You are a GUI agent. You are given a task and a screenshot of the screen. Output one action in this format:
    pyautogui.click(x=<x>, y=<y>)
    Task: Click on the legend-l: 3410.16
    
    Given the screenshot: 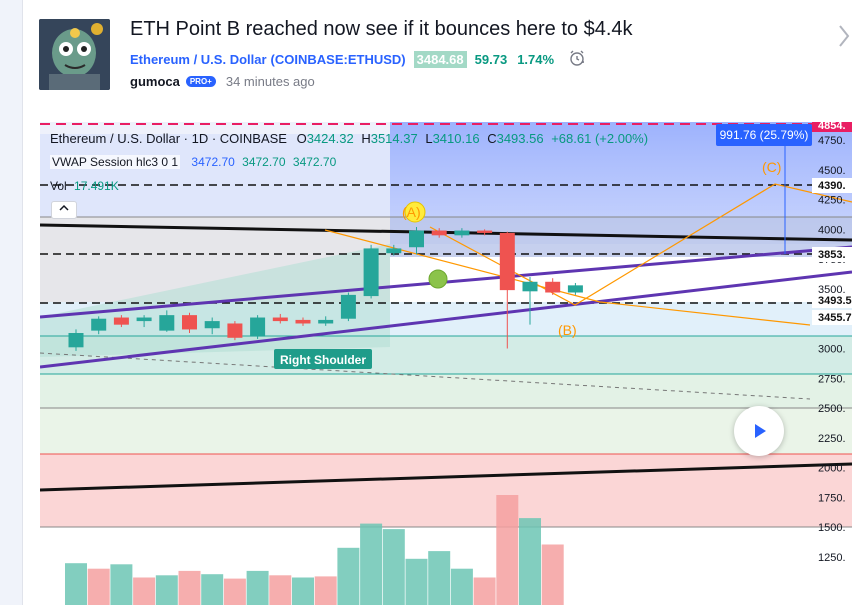 What is the action you would take?
    pyautogui.click(x=456, y=138)
    